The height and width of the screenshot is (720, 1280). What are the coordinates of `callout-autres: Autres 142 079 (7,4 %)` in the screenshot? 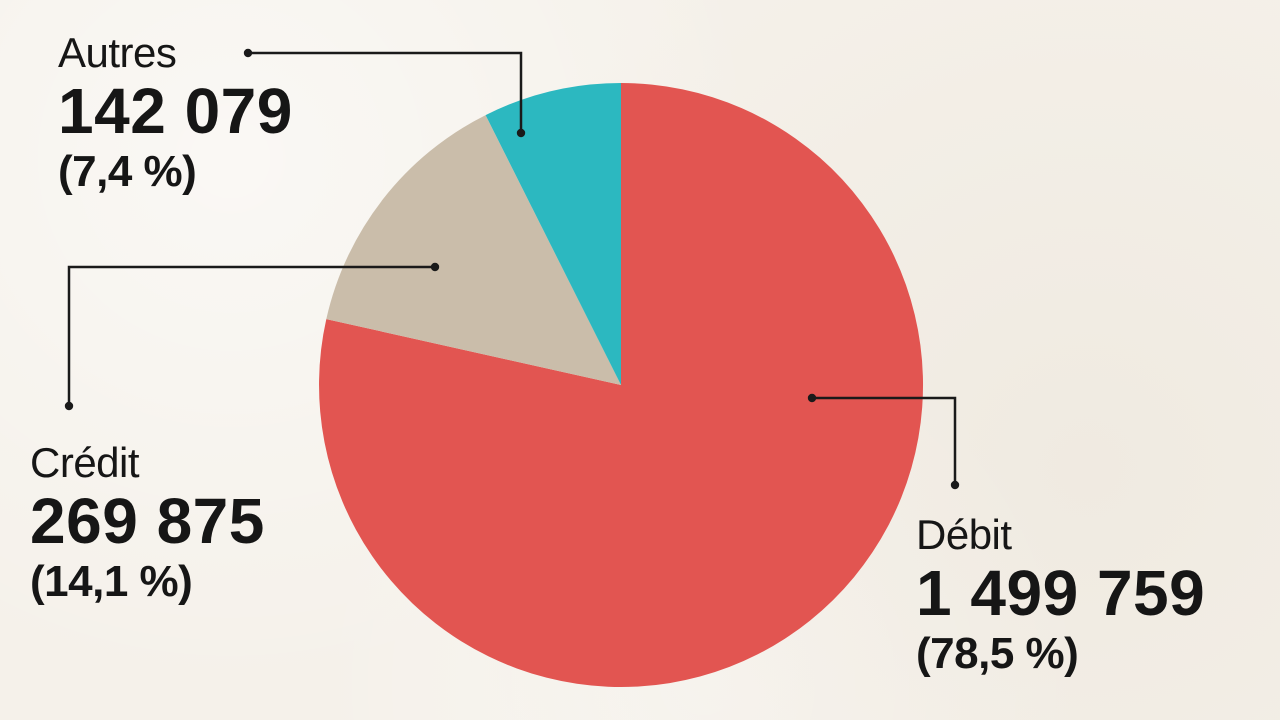 It's located at (175, 114).